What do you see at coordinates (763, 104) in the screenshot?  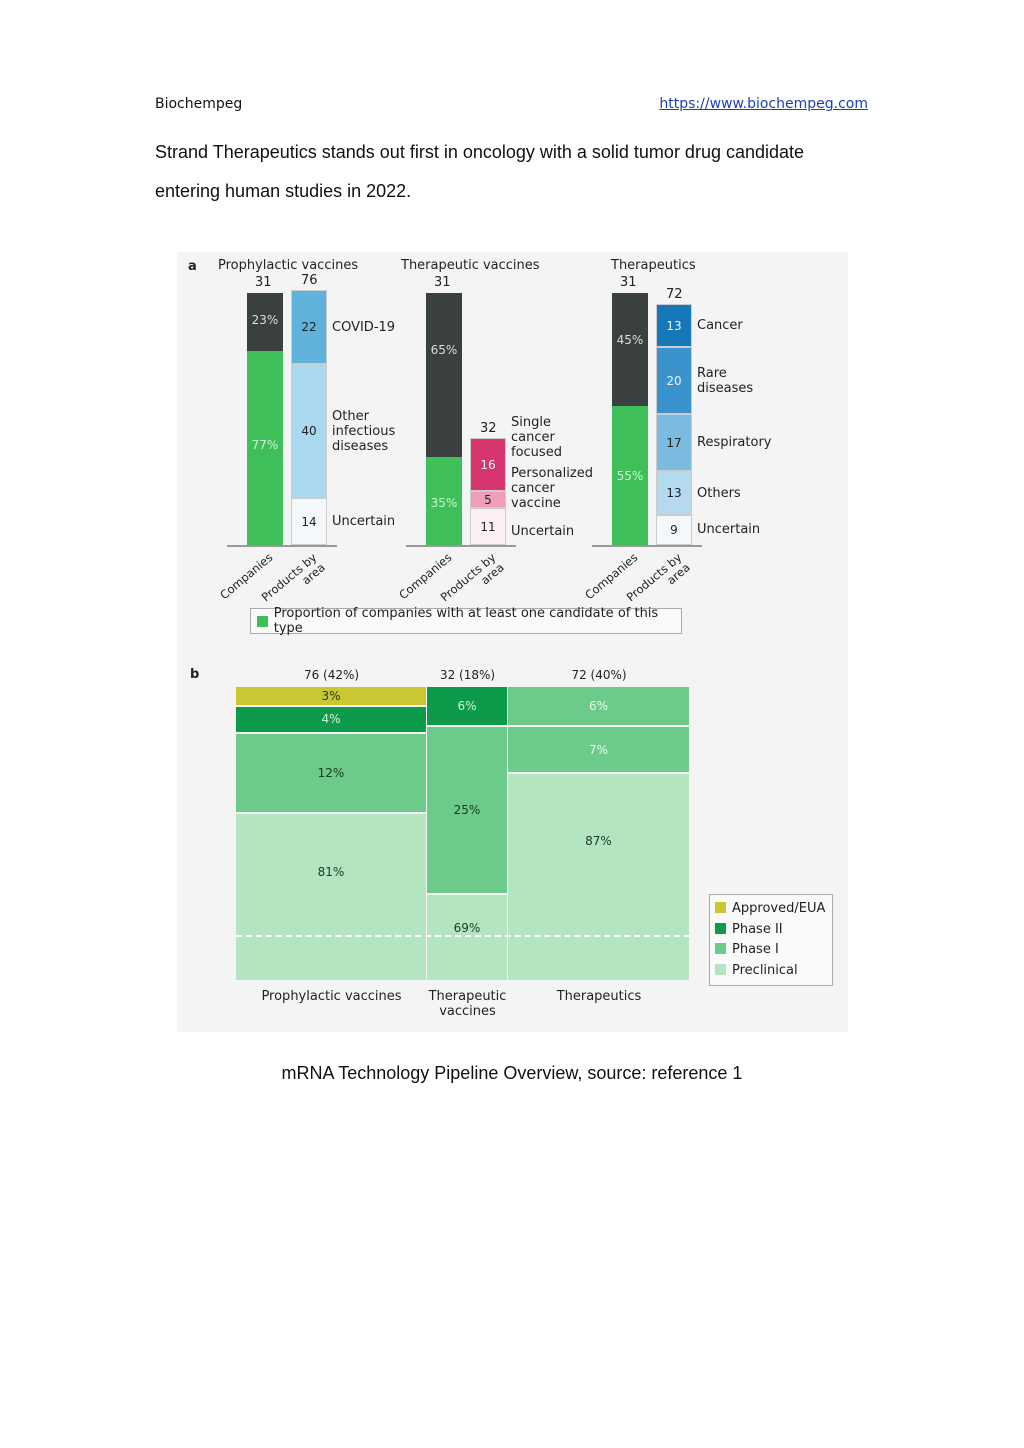 I see `website-link: https://www.biochempeg.com` at bounding box center [763, 104].